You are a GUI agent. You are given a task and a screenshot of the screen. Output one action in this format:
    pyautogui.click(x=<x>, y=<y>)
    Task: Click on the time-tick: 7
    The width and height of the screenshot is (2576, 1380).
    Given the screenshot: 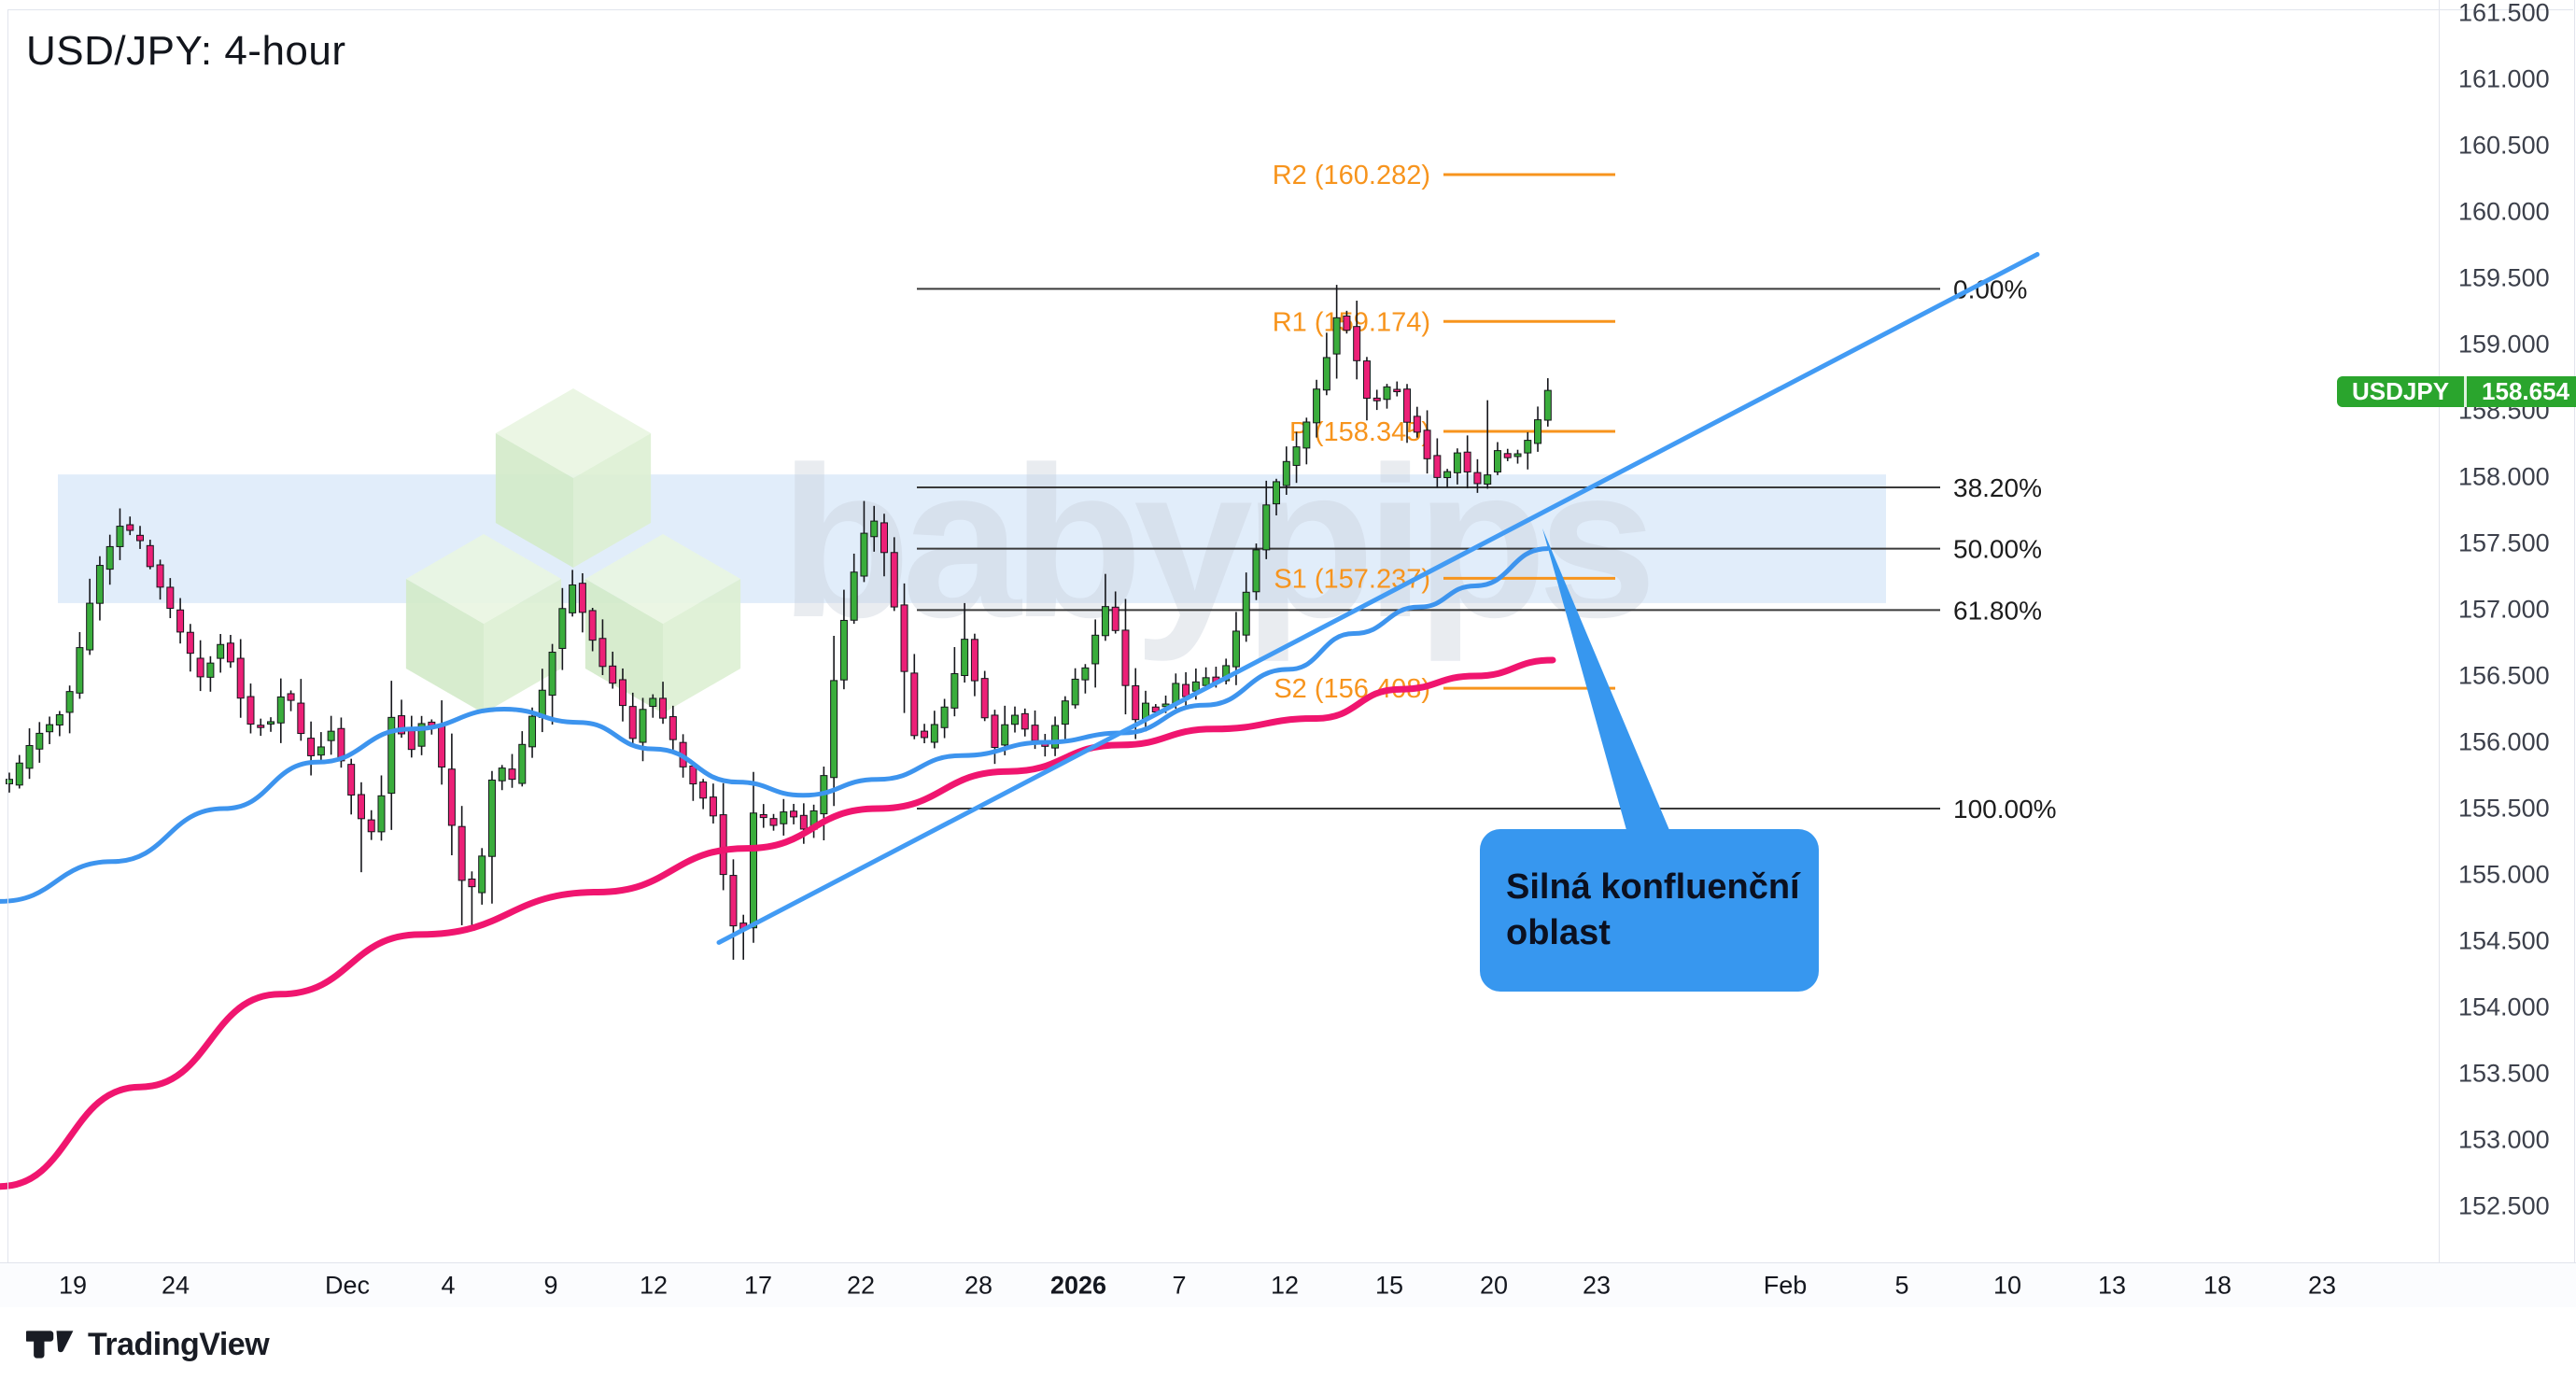 What is the action you would take?
    pyautogui.click(x=1179, y=1285)
    